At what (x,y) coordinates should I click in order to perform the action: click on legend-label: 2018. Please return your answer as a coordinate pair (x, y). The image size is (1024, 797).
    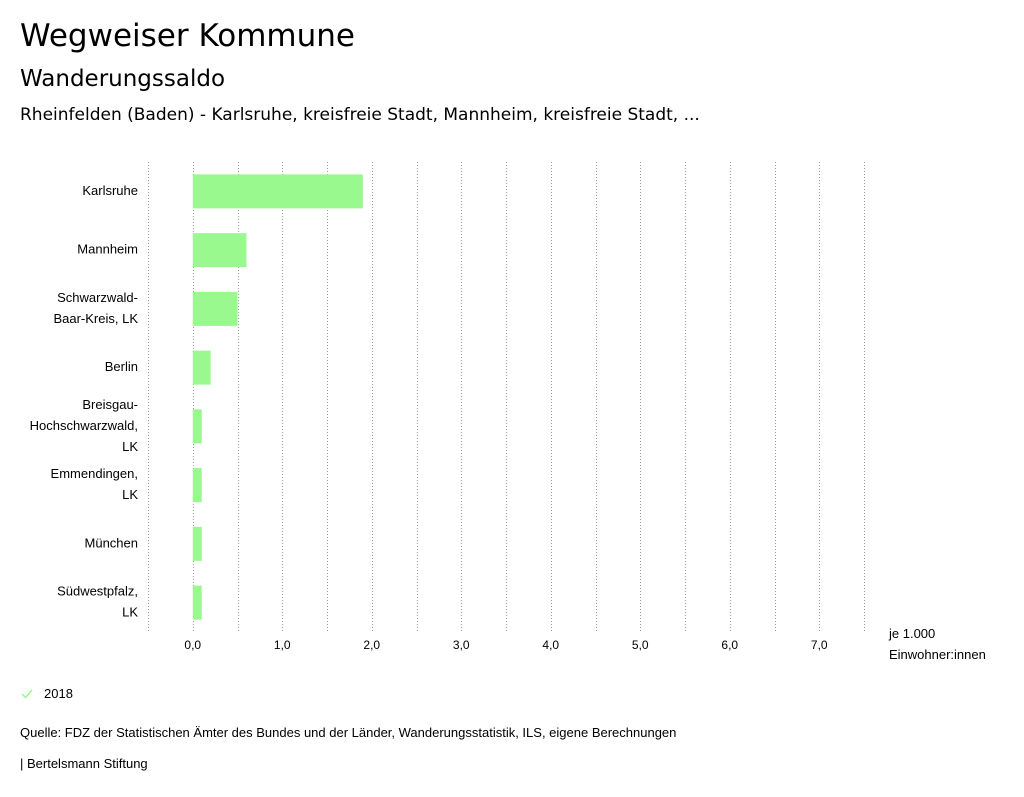
    Looking at the image, I should click on (58, 693).